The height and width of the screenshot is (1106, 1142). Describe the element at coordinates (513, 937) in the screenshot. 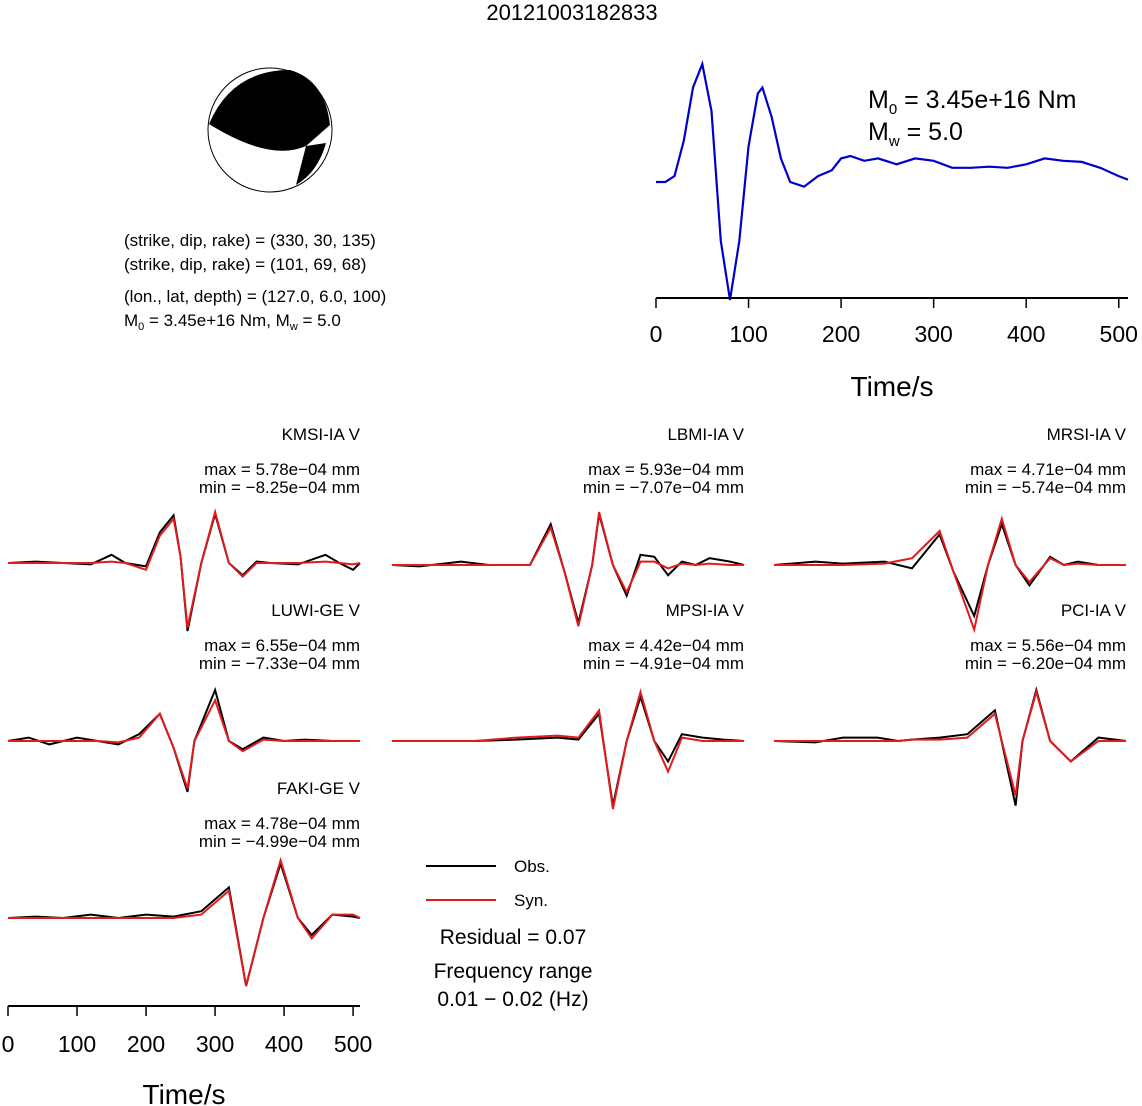

I see `residual-label: Residual = 0.07` at that location.